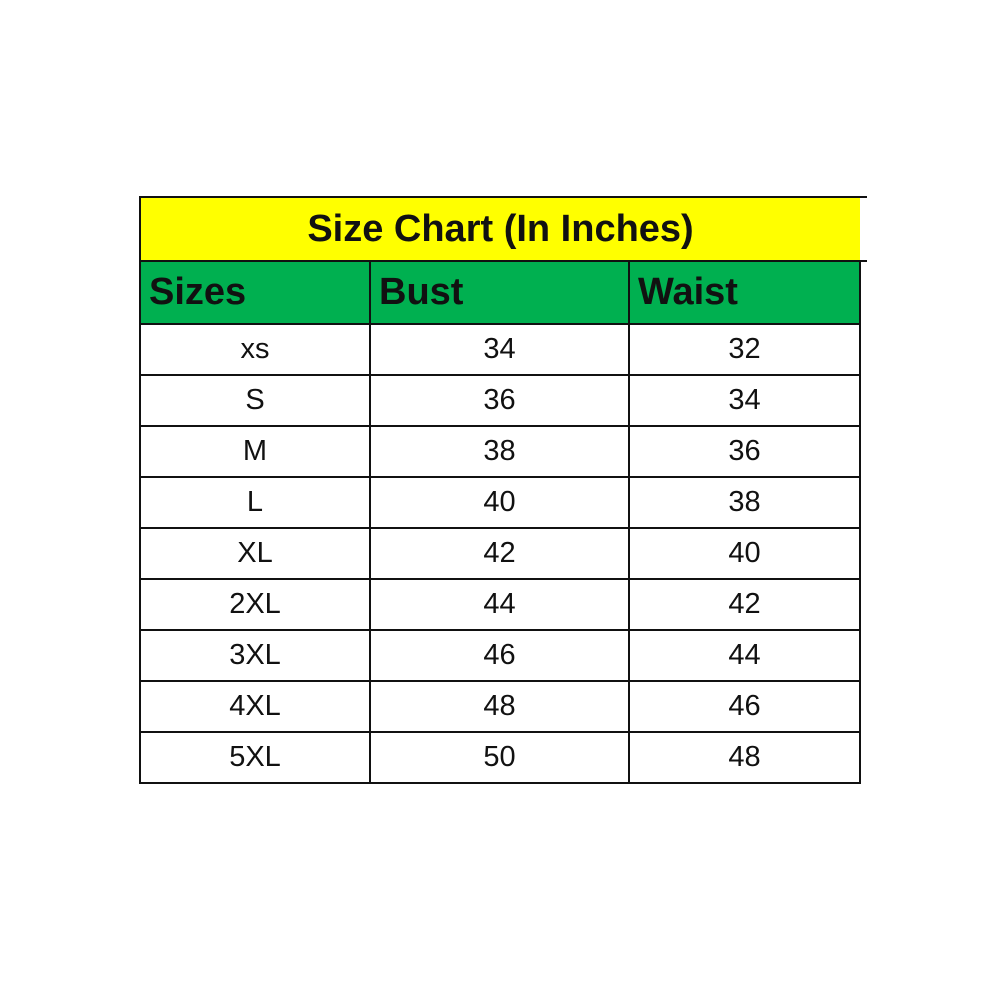  I want to click on table-row: 2XL 44 42, so click(500, 604).